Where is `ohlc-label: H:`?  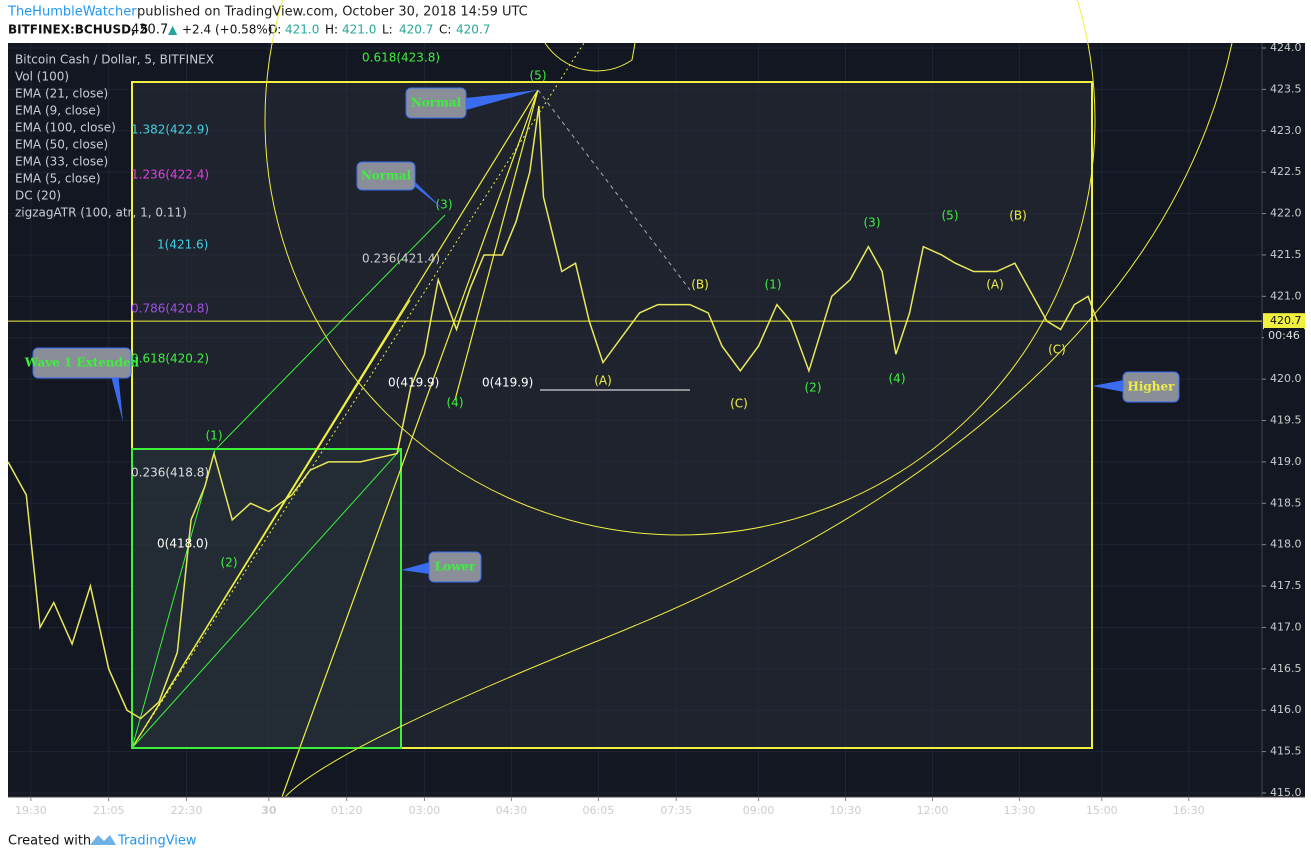
ohlc-label: H: is located at coordinates (331, 30).